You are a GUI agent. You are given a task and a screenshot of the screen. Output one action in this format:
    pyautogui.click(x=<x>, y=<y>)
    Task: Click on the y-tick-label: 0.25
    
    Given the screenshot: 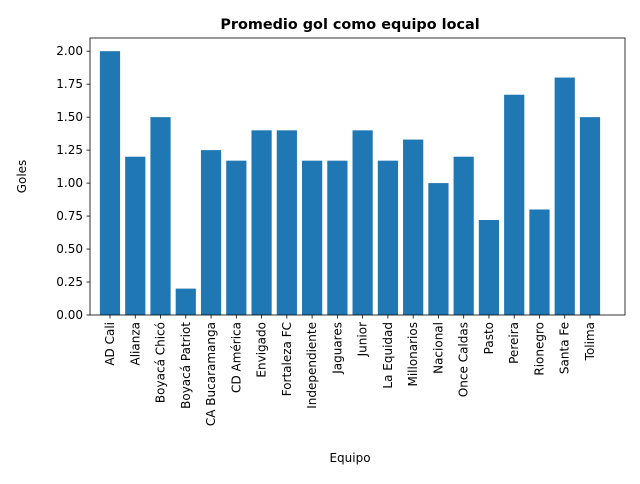 What is the action you would take?
    pyautogui.click(x=69, y=282)
    